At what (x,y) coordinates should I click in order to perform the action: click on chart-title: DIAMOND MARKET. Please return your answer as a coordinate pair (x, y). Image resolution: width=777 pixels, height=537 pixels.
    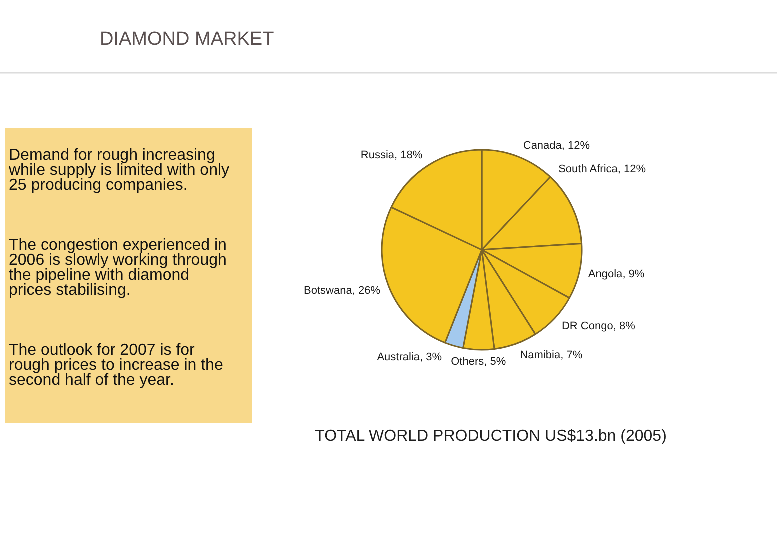
    Looking at the image, I should click on (187, 39).